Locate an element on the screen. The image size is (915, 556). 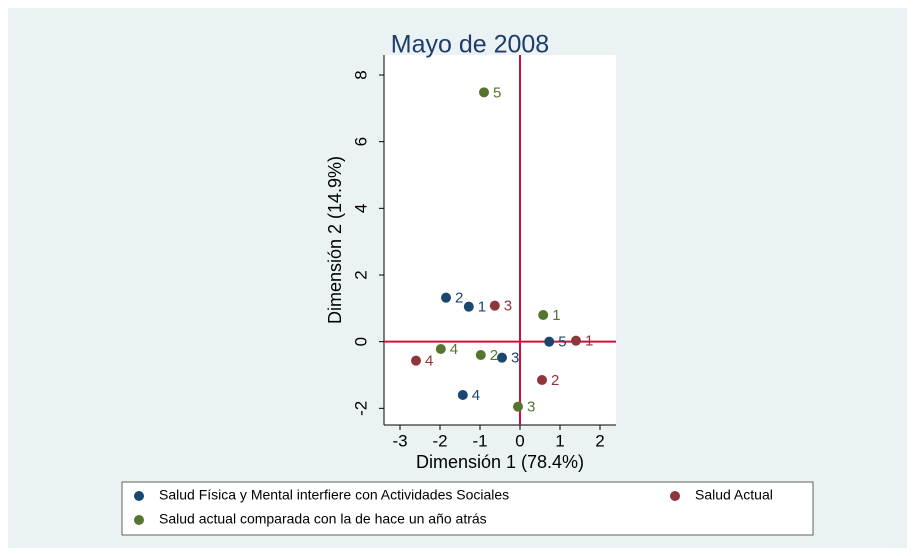
y-tick-label: 0 is located at coordinates (360, 341).